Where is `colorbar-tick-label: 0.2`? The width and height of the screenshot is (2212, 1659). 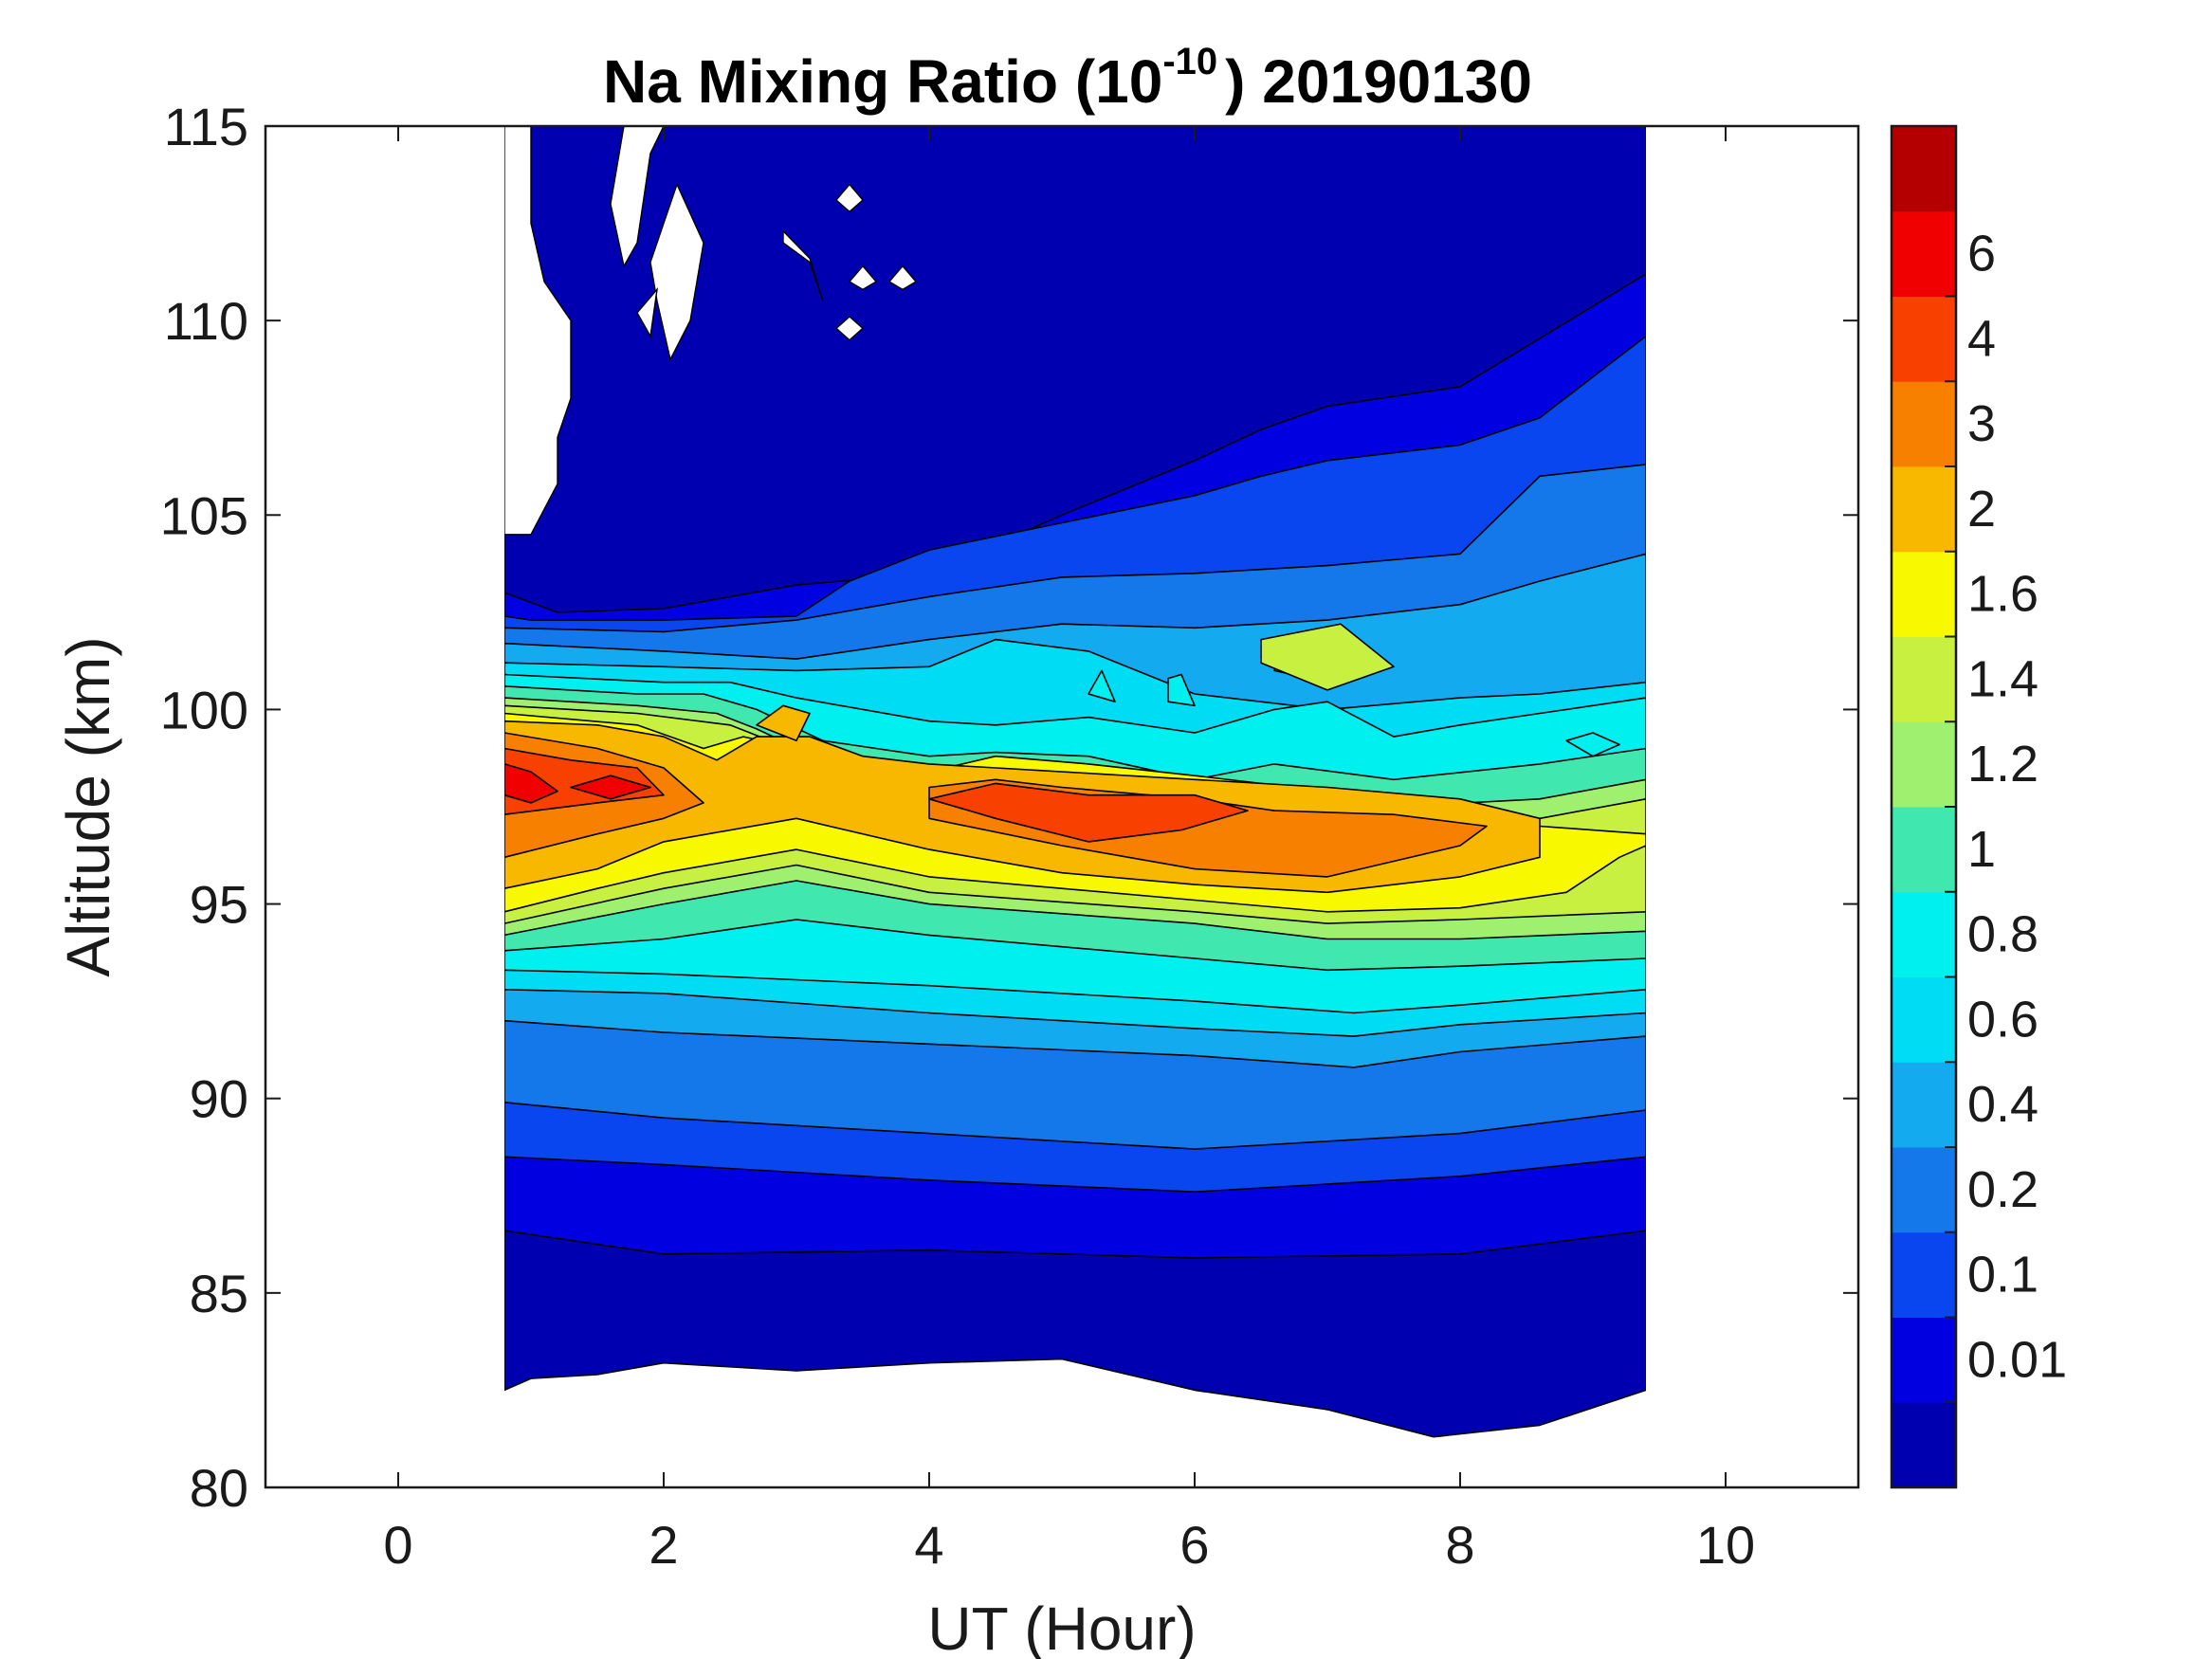 colorbar-tick-label: 0.2 is located at coordinates (2003, 1189).